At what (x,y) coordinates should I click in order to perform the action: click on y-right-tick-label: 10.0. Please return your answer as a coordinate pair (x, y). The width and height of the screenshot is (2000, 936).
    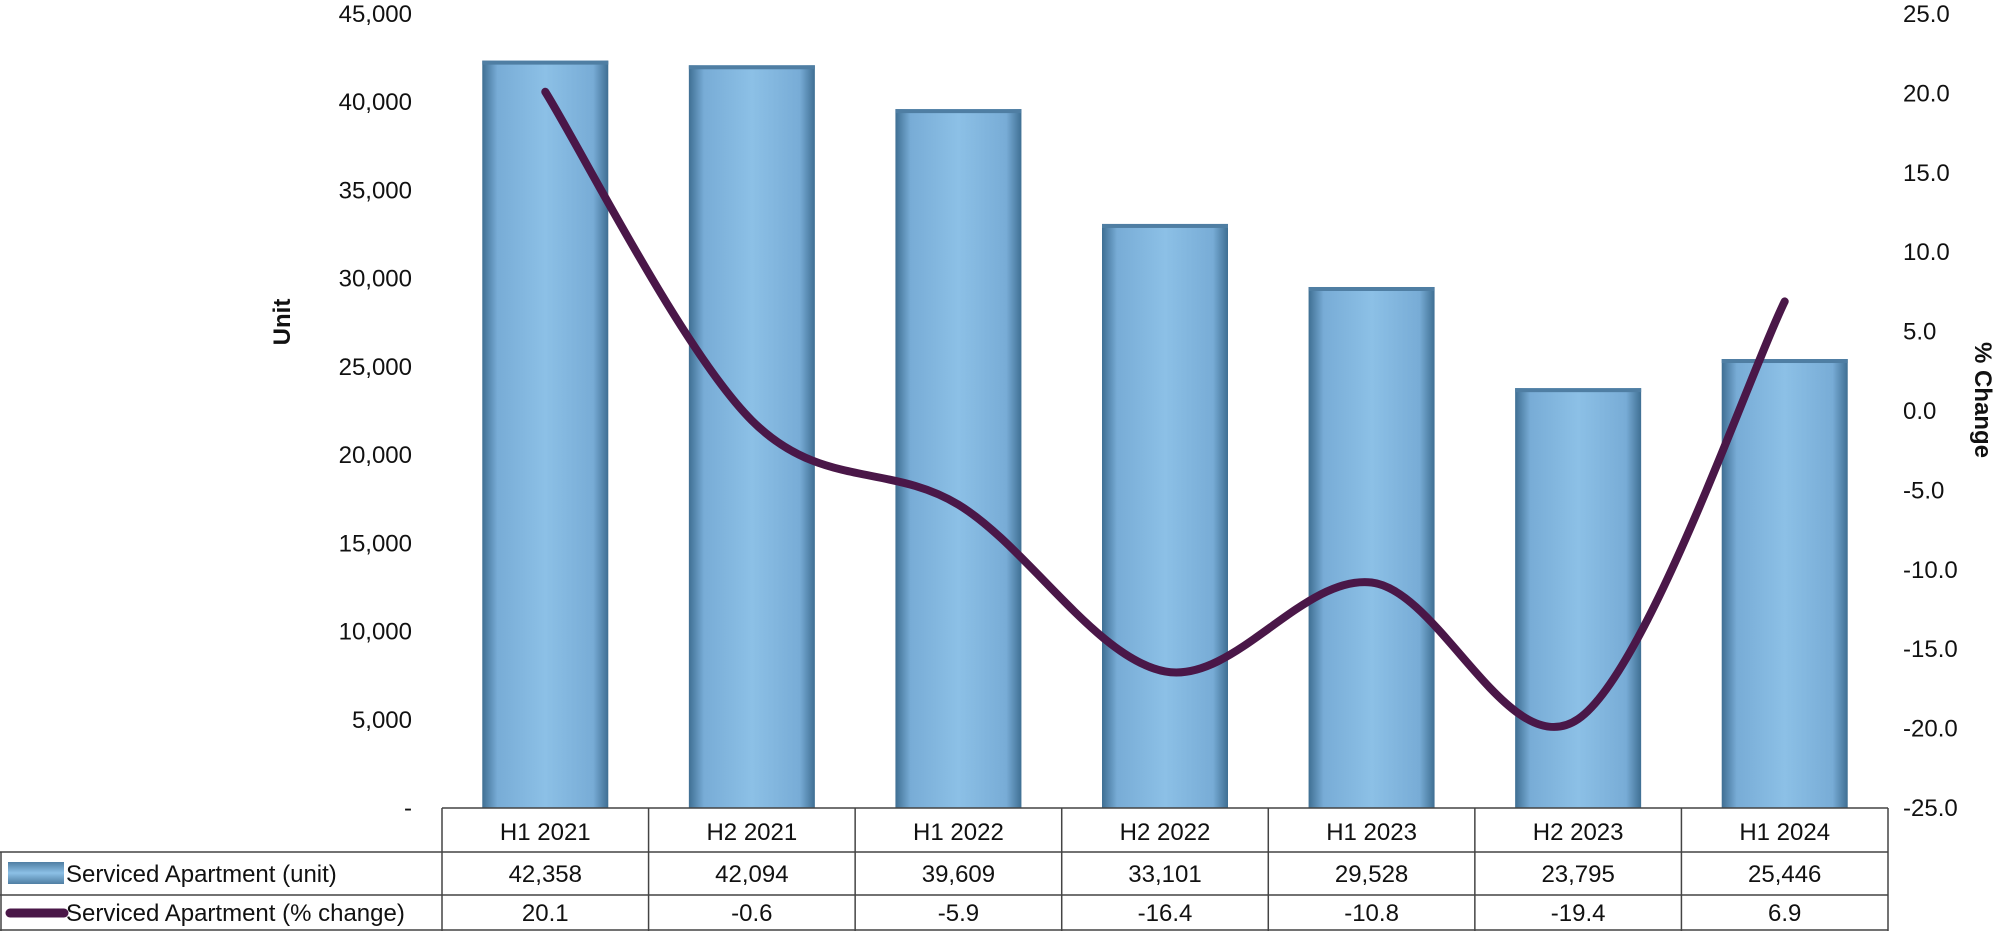
    Looking at the image, I should click on (1926, 252).